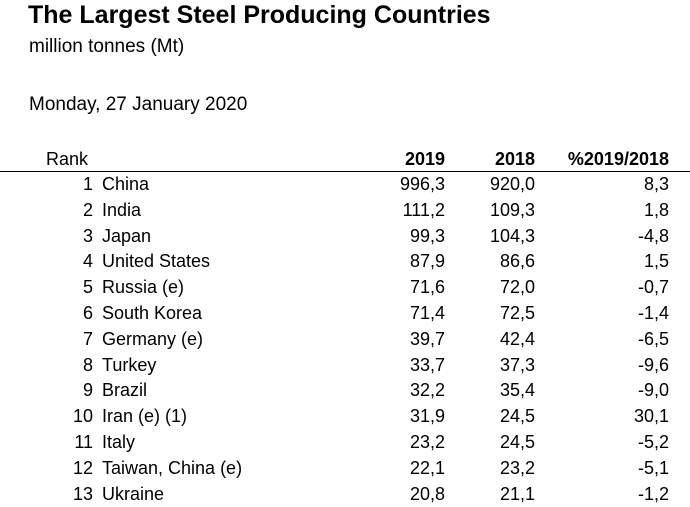  What do you see at coordinates (152, 312) in the screenshot?
I see `country-cell: South Korea` at bounding box center [152, 312].